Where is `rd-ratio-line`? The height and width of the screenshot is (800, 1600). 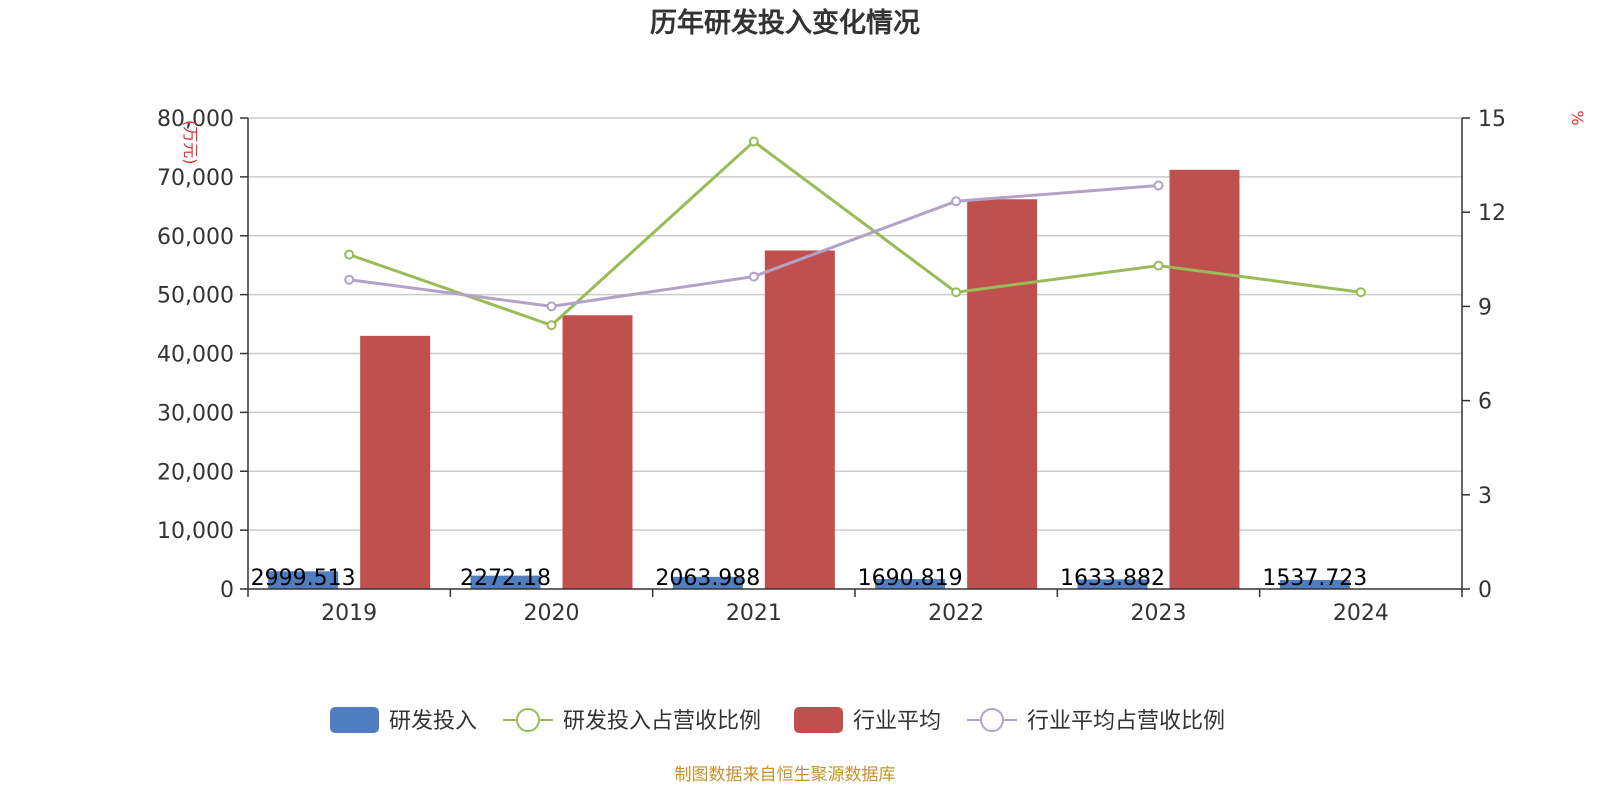
rd-ratio-line is located at coordinates (855, 233).